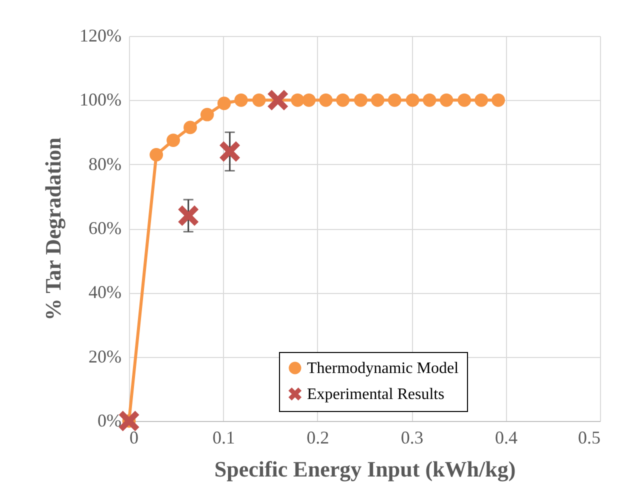 This screenshot has width=621, height=502. What do you see at coordinates (101, 36) in the screenshot?
I see `y-tick-label: 120%` at bounding box center [101, 36].